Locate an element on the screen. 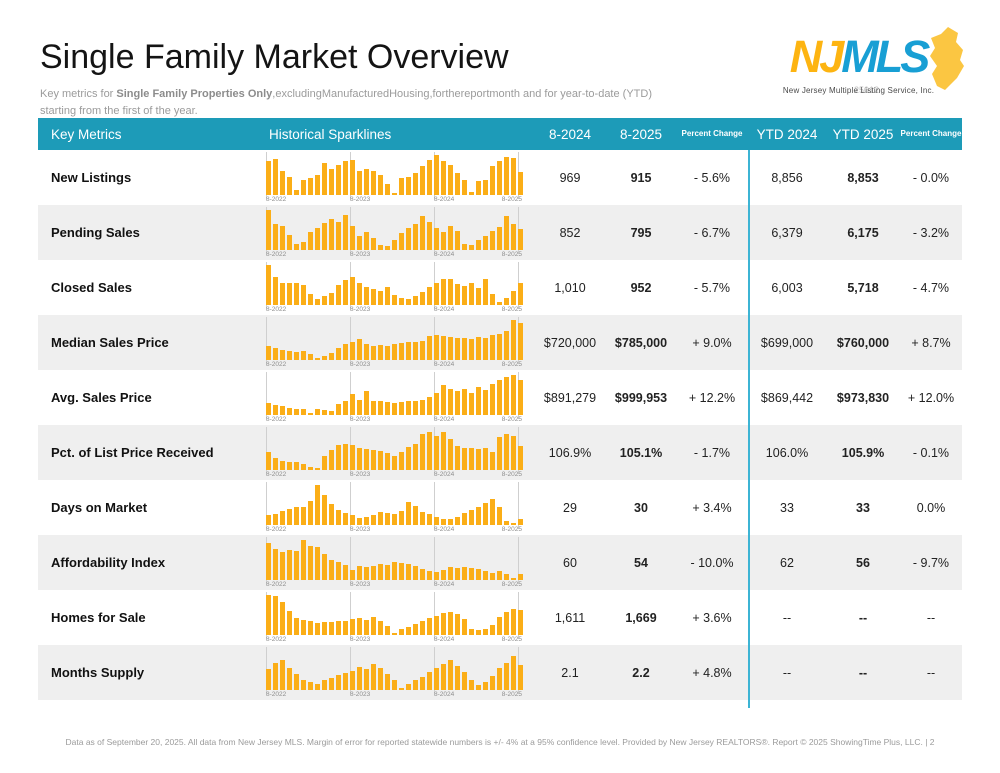  value-month-2025: 915 is located at coordinates (641, 177).